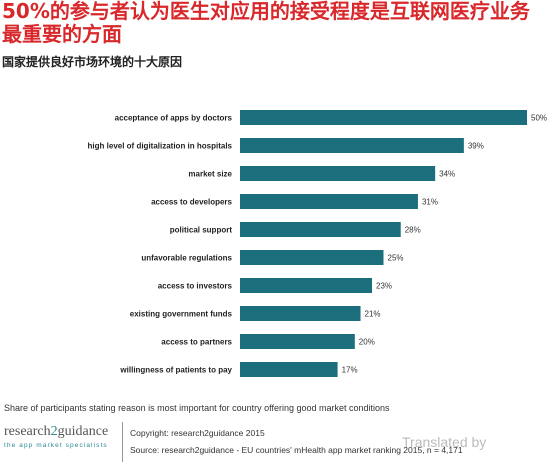 Image resolution: width=560 pixels, height=465 pixels. I want to click on logo-part-research: research, so click(27, 431).